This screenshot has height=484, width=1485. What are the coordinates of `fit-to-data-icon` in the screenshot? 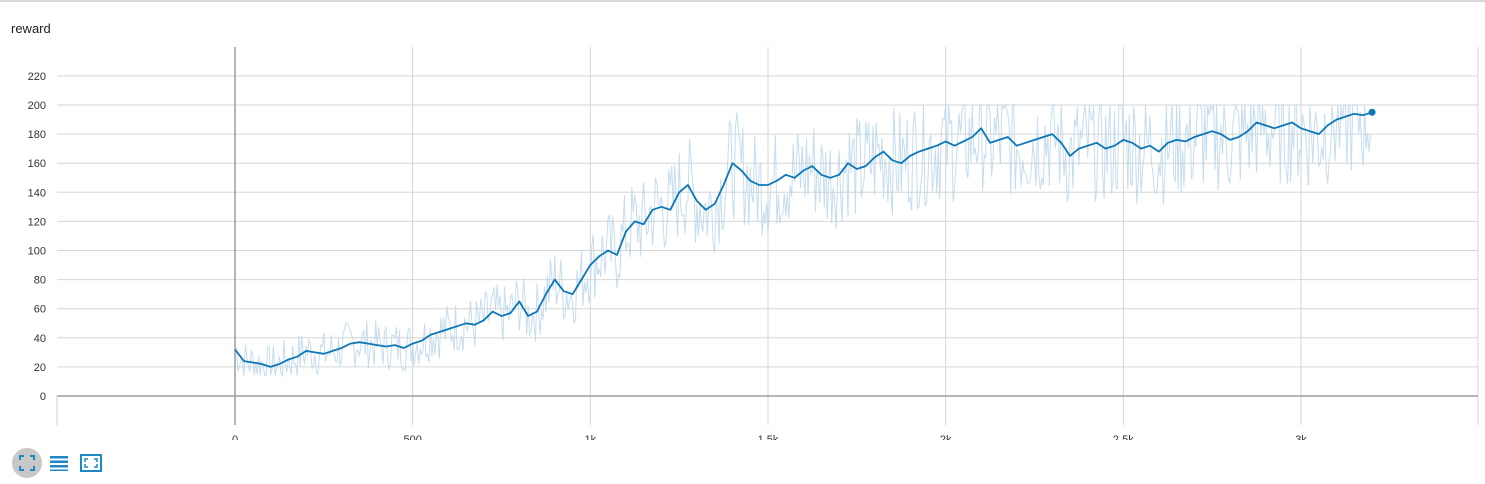 It's located at (91, 463).